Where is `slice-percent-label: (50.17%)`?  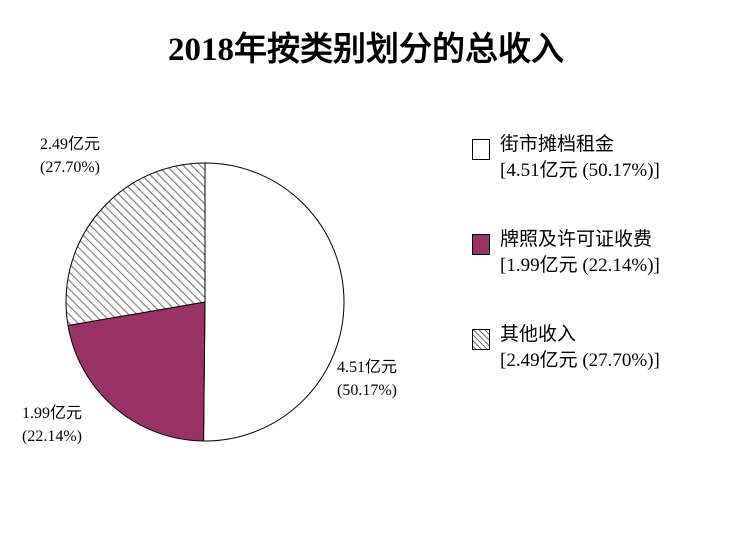
slice-percent-label: (50.17%) is located at coordinates (367, 390).